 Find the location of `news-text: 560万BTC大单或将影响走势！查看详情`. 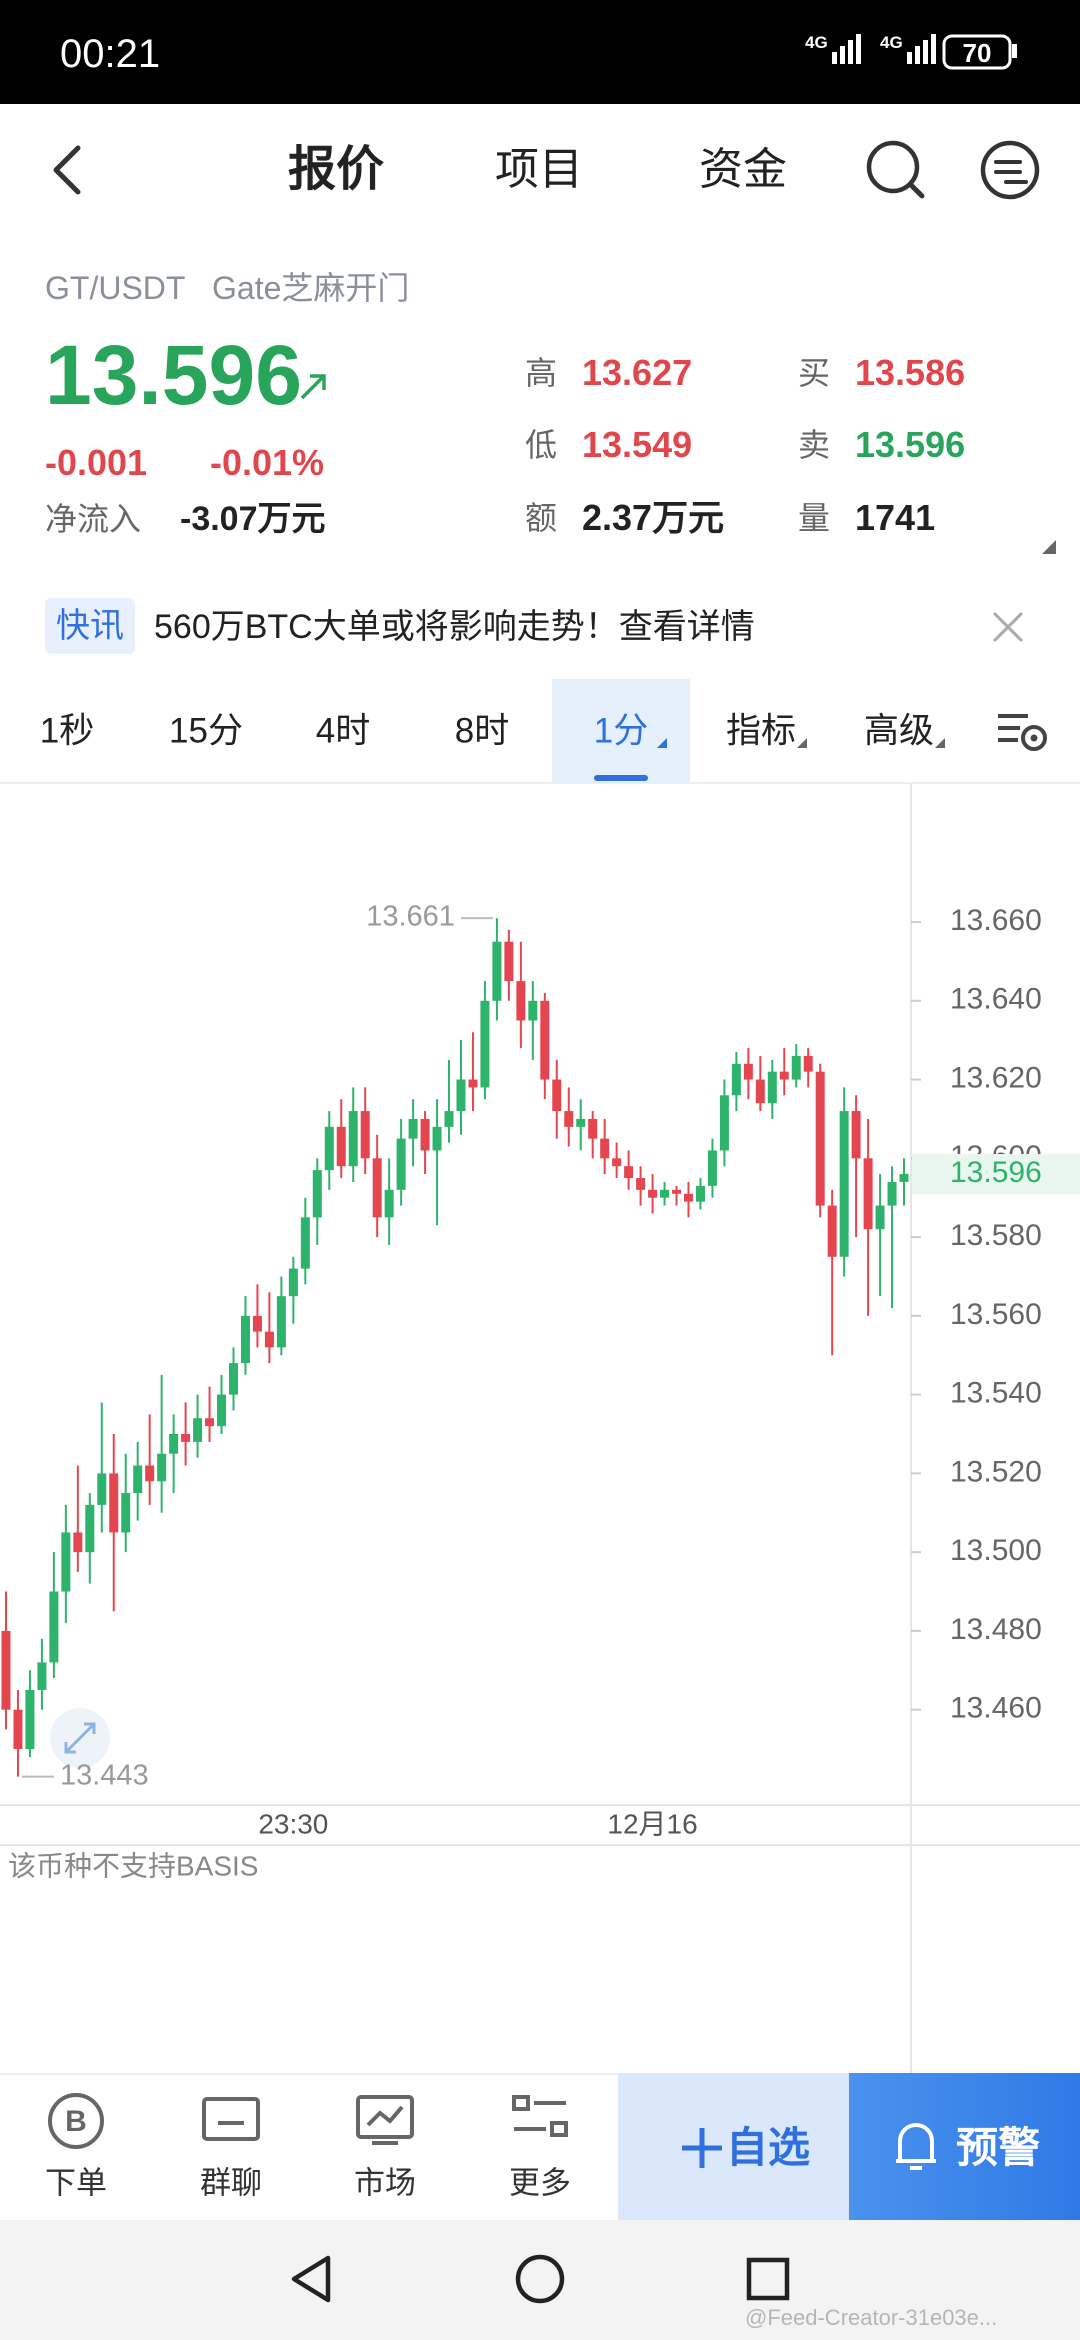

news-text: 560万BTC大单或将影响走势！查看详情 is located at coordinates (454, 627).